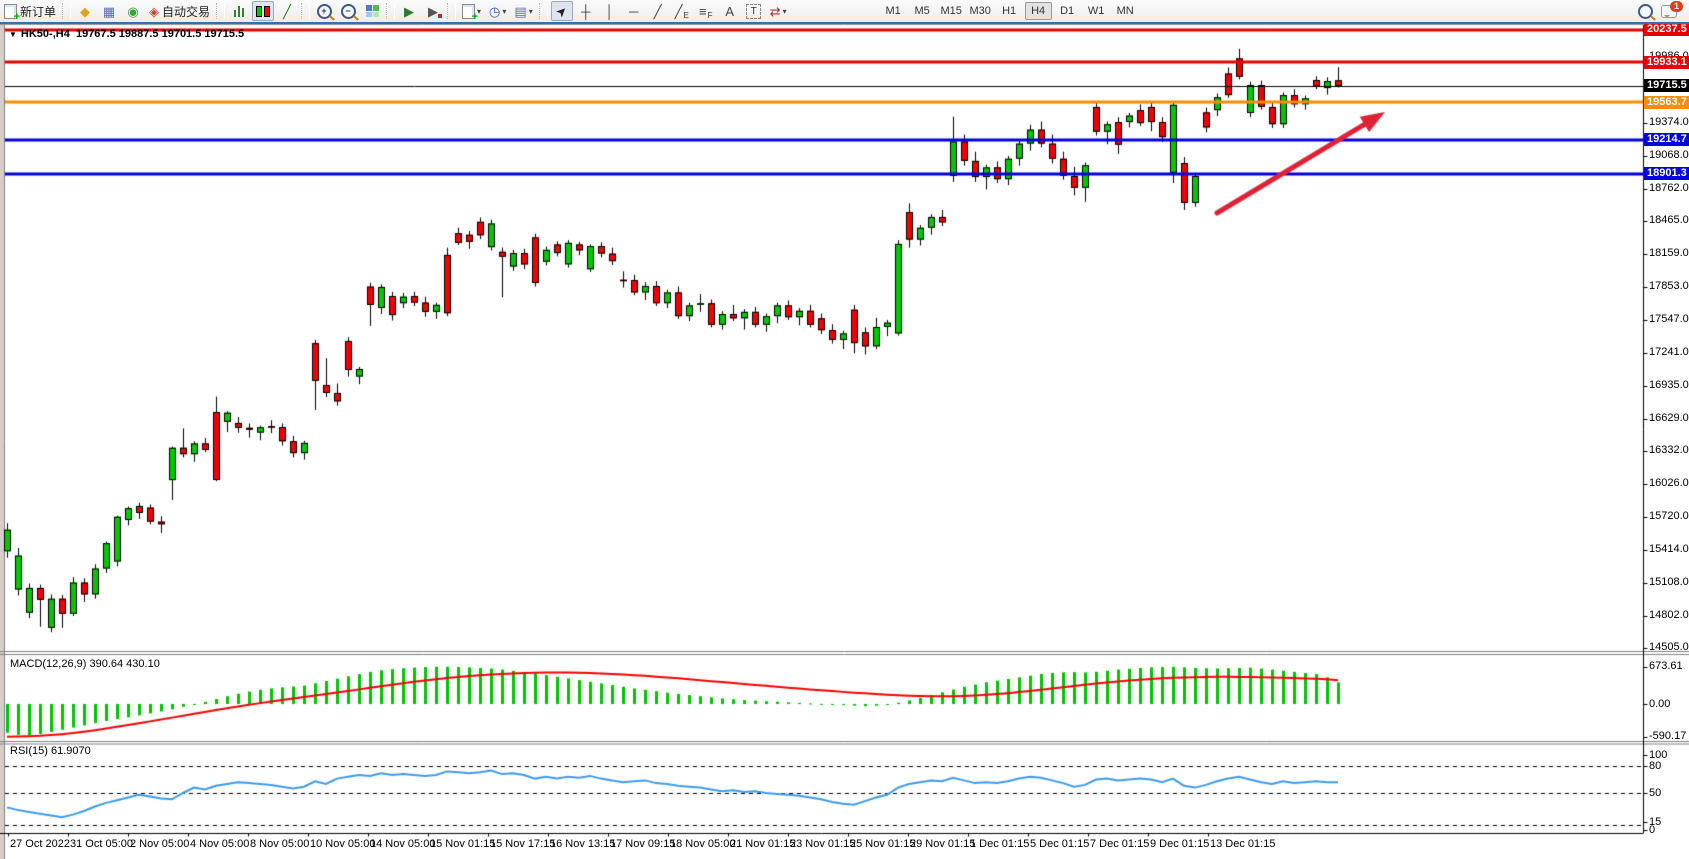 This screenshot has height=859, width=1689. What do you see at coordinates (154, 11) in the screenshot?
I see `autotrading-icon: ◈` at bounding box center [154, 11].